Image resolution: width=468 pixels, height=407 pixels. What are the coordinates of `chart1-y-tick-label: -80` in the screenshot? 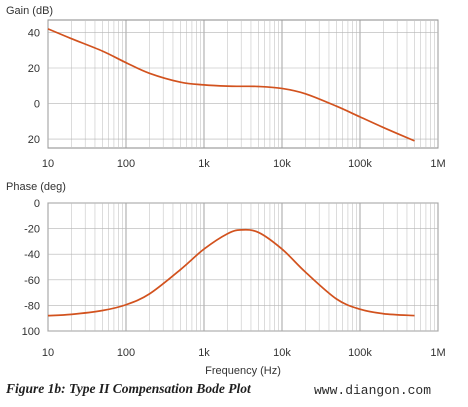 It's located at (32, 306).